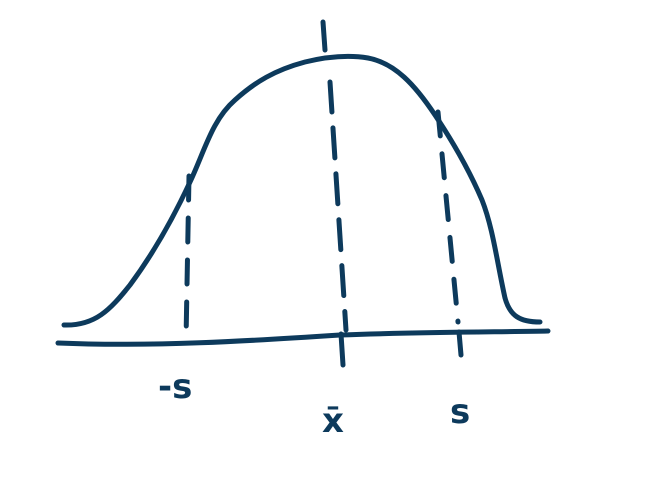 Image resolution: width=669 pixels, height=480 pixels. Describe the element at coordinates (187, 258) in the screenshot. I see `minus-s-dashed-line` at that location.